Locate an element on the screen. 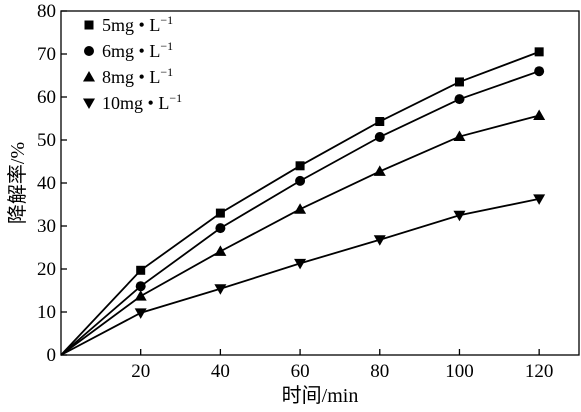 The image size is (581, 412). legend-label: 6mg • L−1 is located at coordinates (137, 50).